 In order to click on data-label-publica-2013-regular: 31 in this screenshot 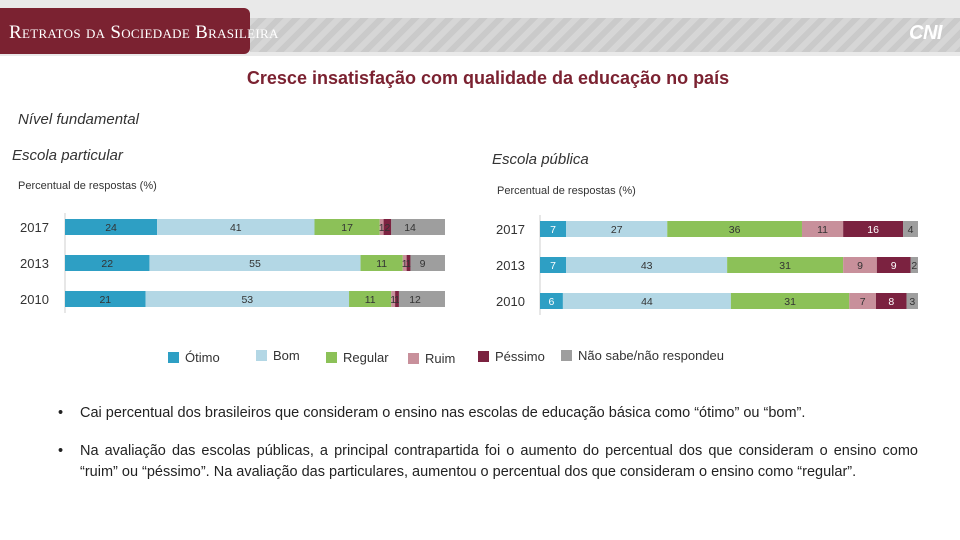, I will do `click(785, 266)`.